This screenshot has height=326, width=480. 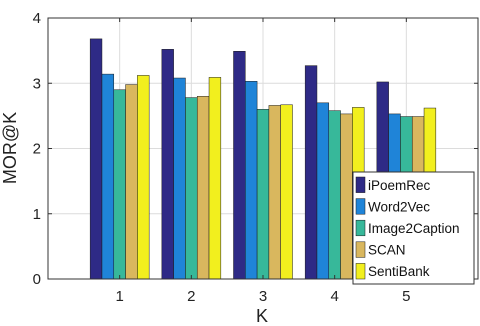 What do you see at coordinates (191, 296) in the screenshot?
I see `x-tick-label: 2` at bounding box center [191, 296].